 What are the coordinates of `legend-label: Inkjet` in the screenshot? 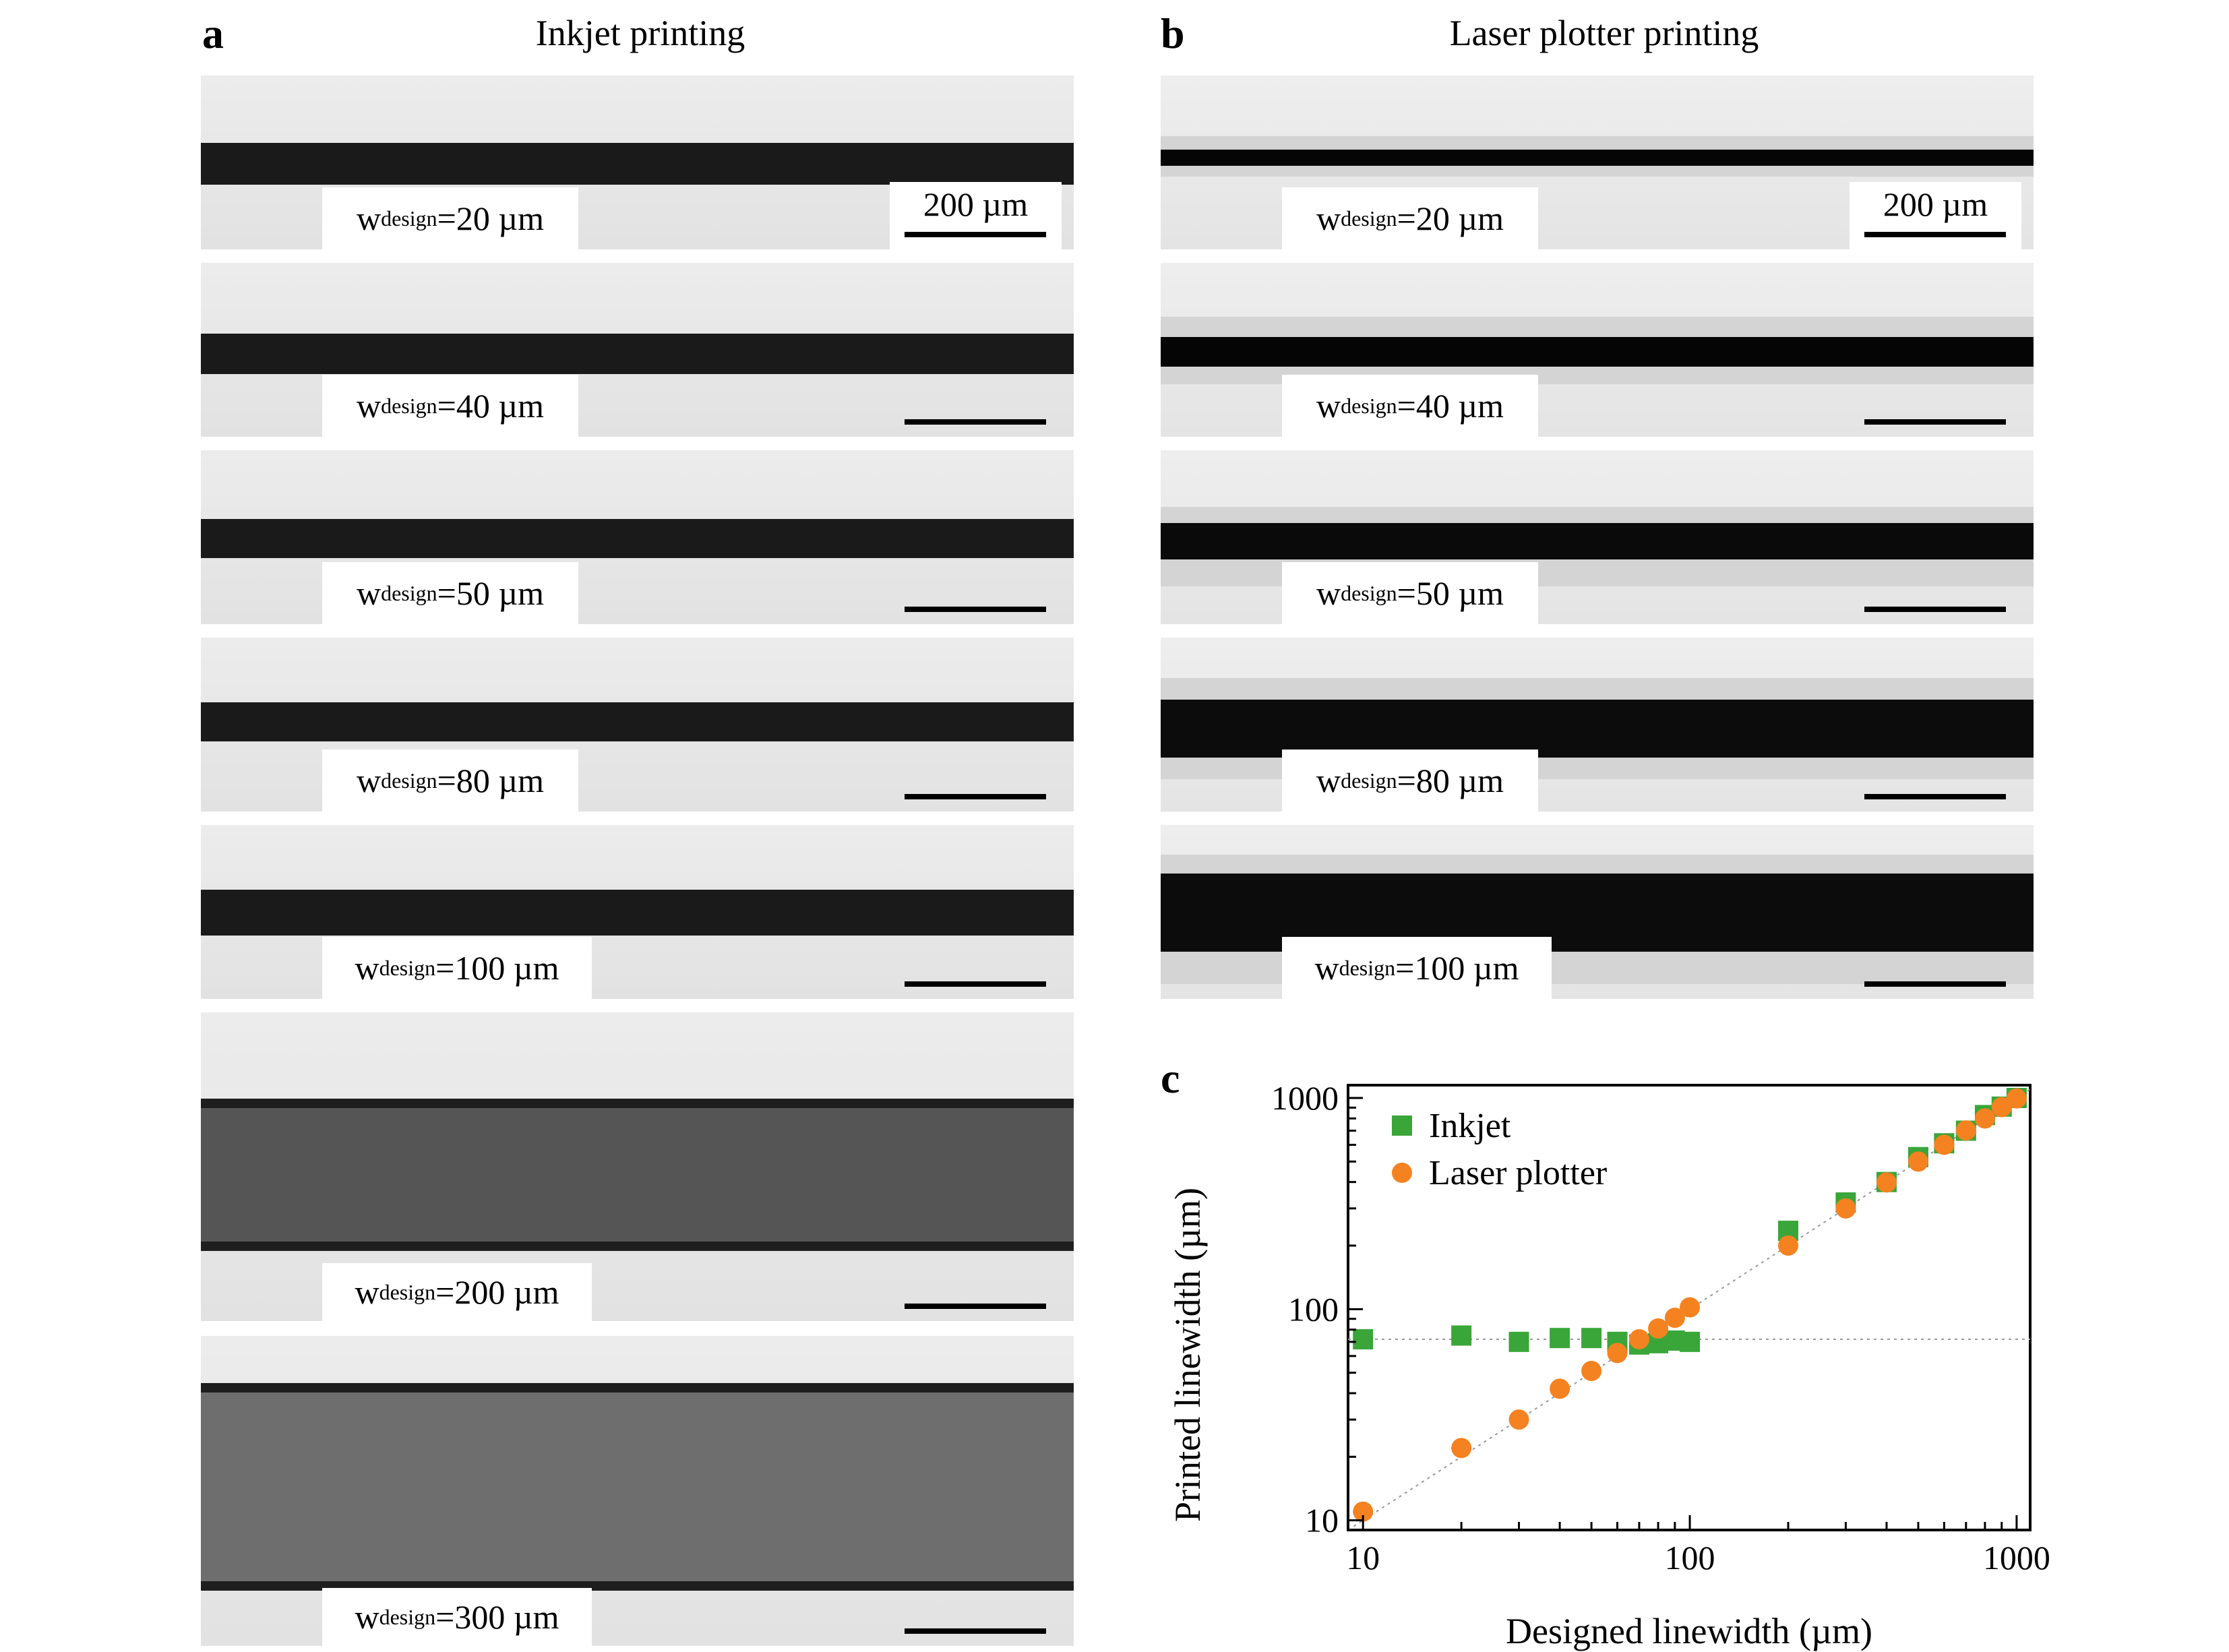 It's located at (1470, 1126).